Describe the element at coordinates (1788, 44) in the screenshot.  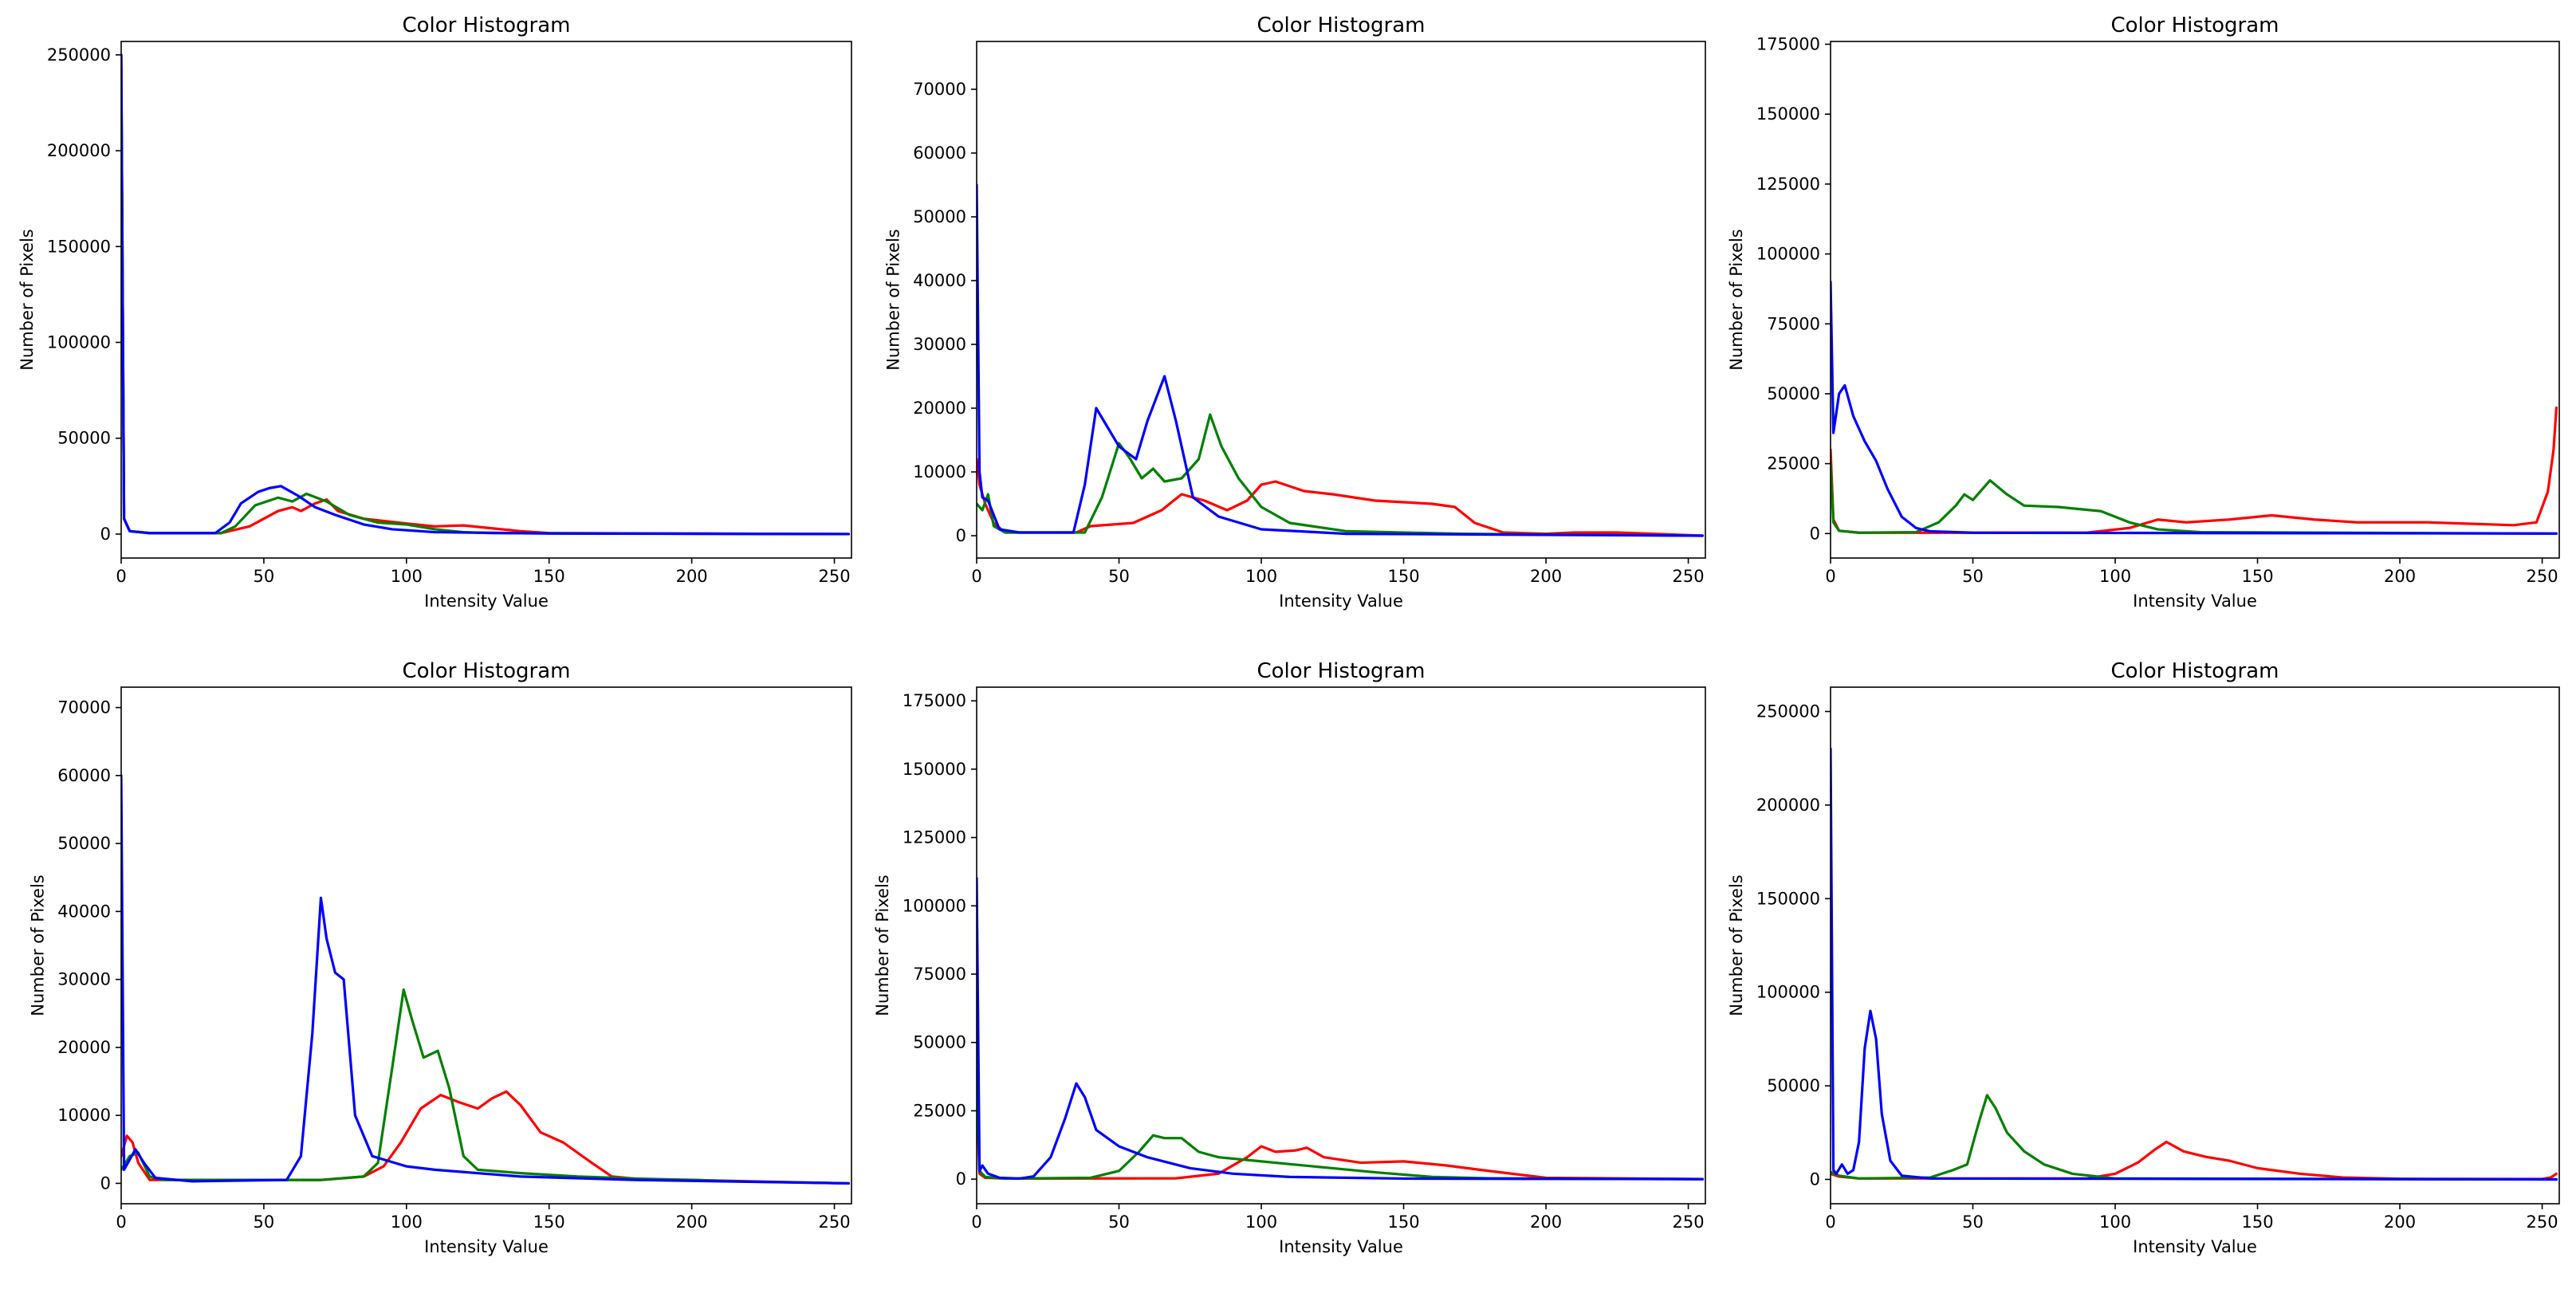
I see `y-tick-label: 175000` at that location.